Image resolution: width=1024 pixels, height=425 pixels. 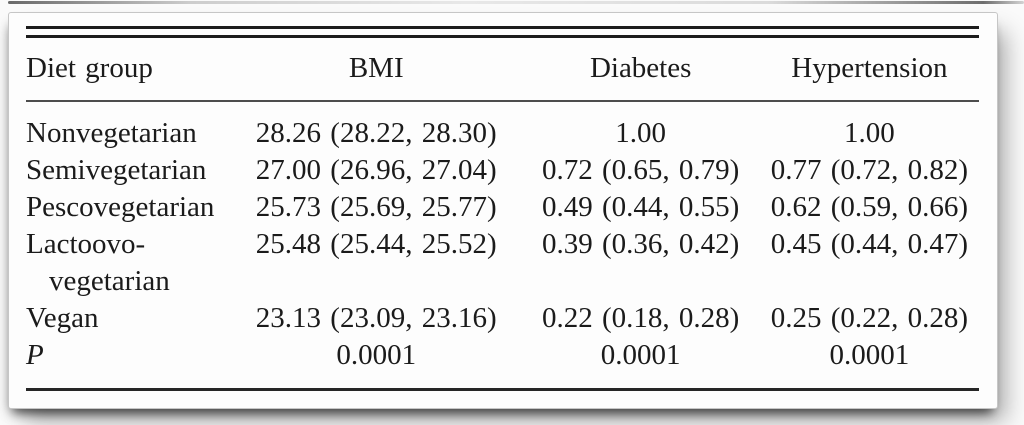 What do you see at coordinates (869, 244) in the screenshot?
I see `hypertension-value: 0.45 (0.44, 0.47)` at bounding box center [869, 244].